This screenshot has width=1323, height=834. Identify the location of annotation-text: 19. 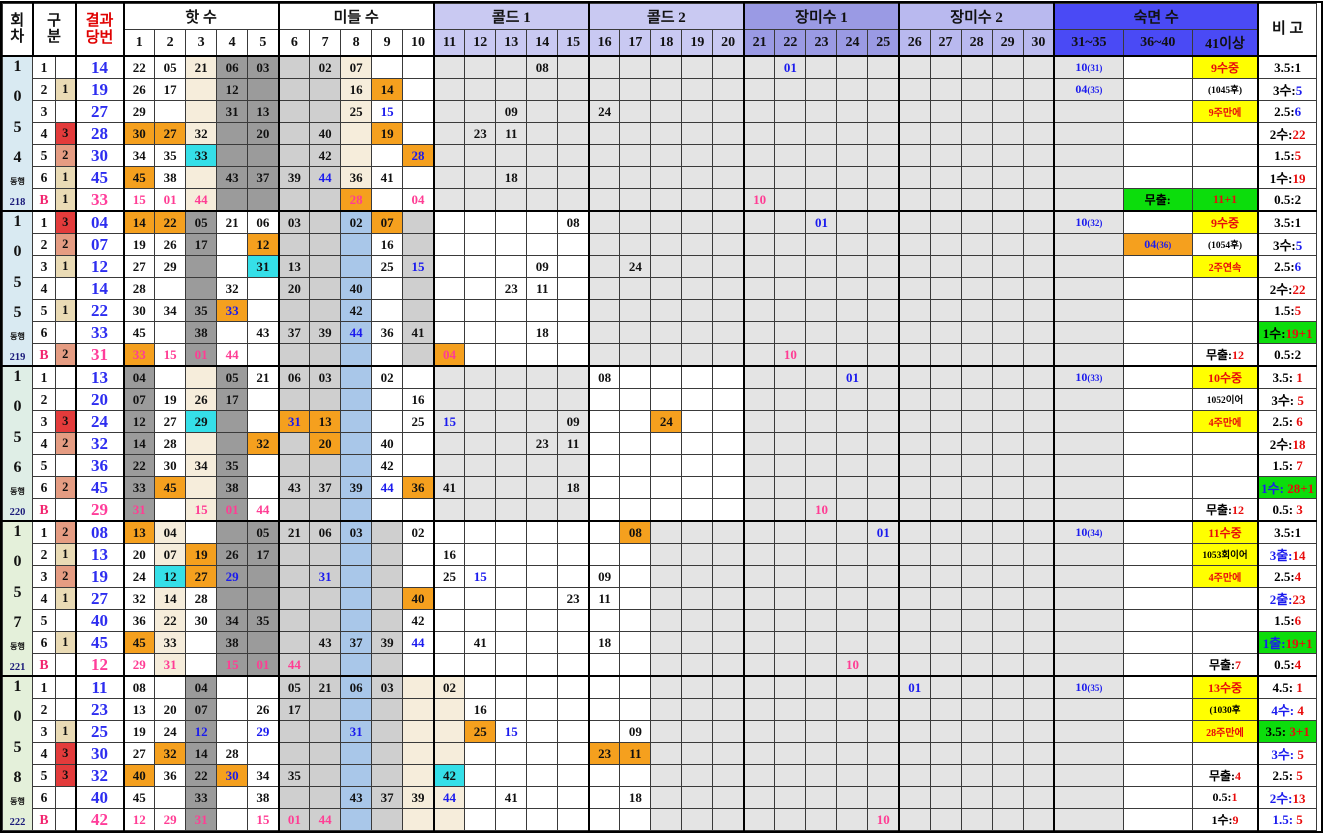
(1299, 178).